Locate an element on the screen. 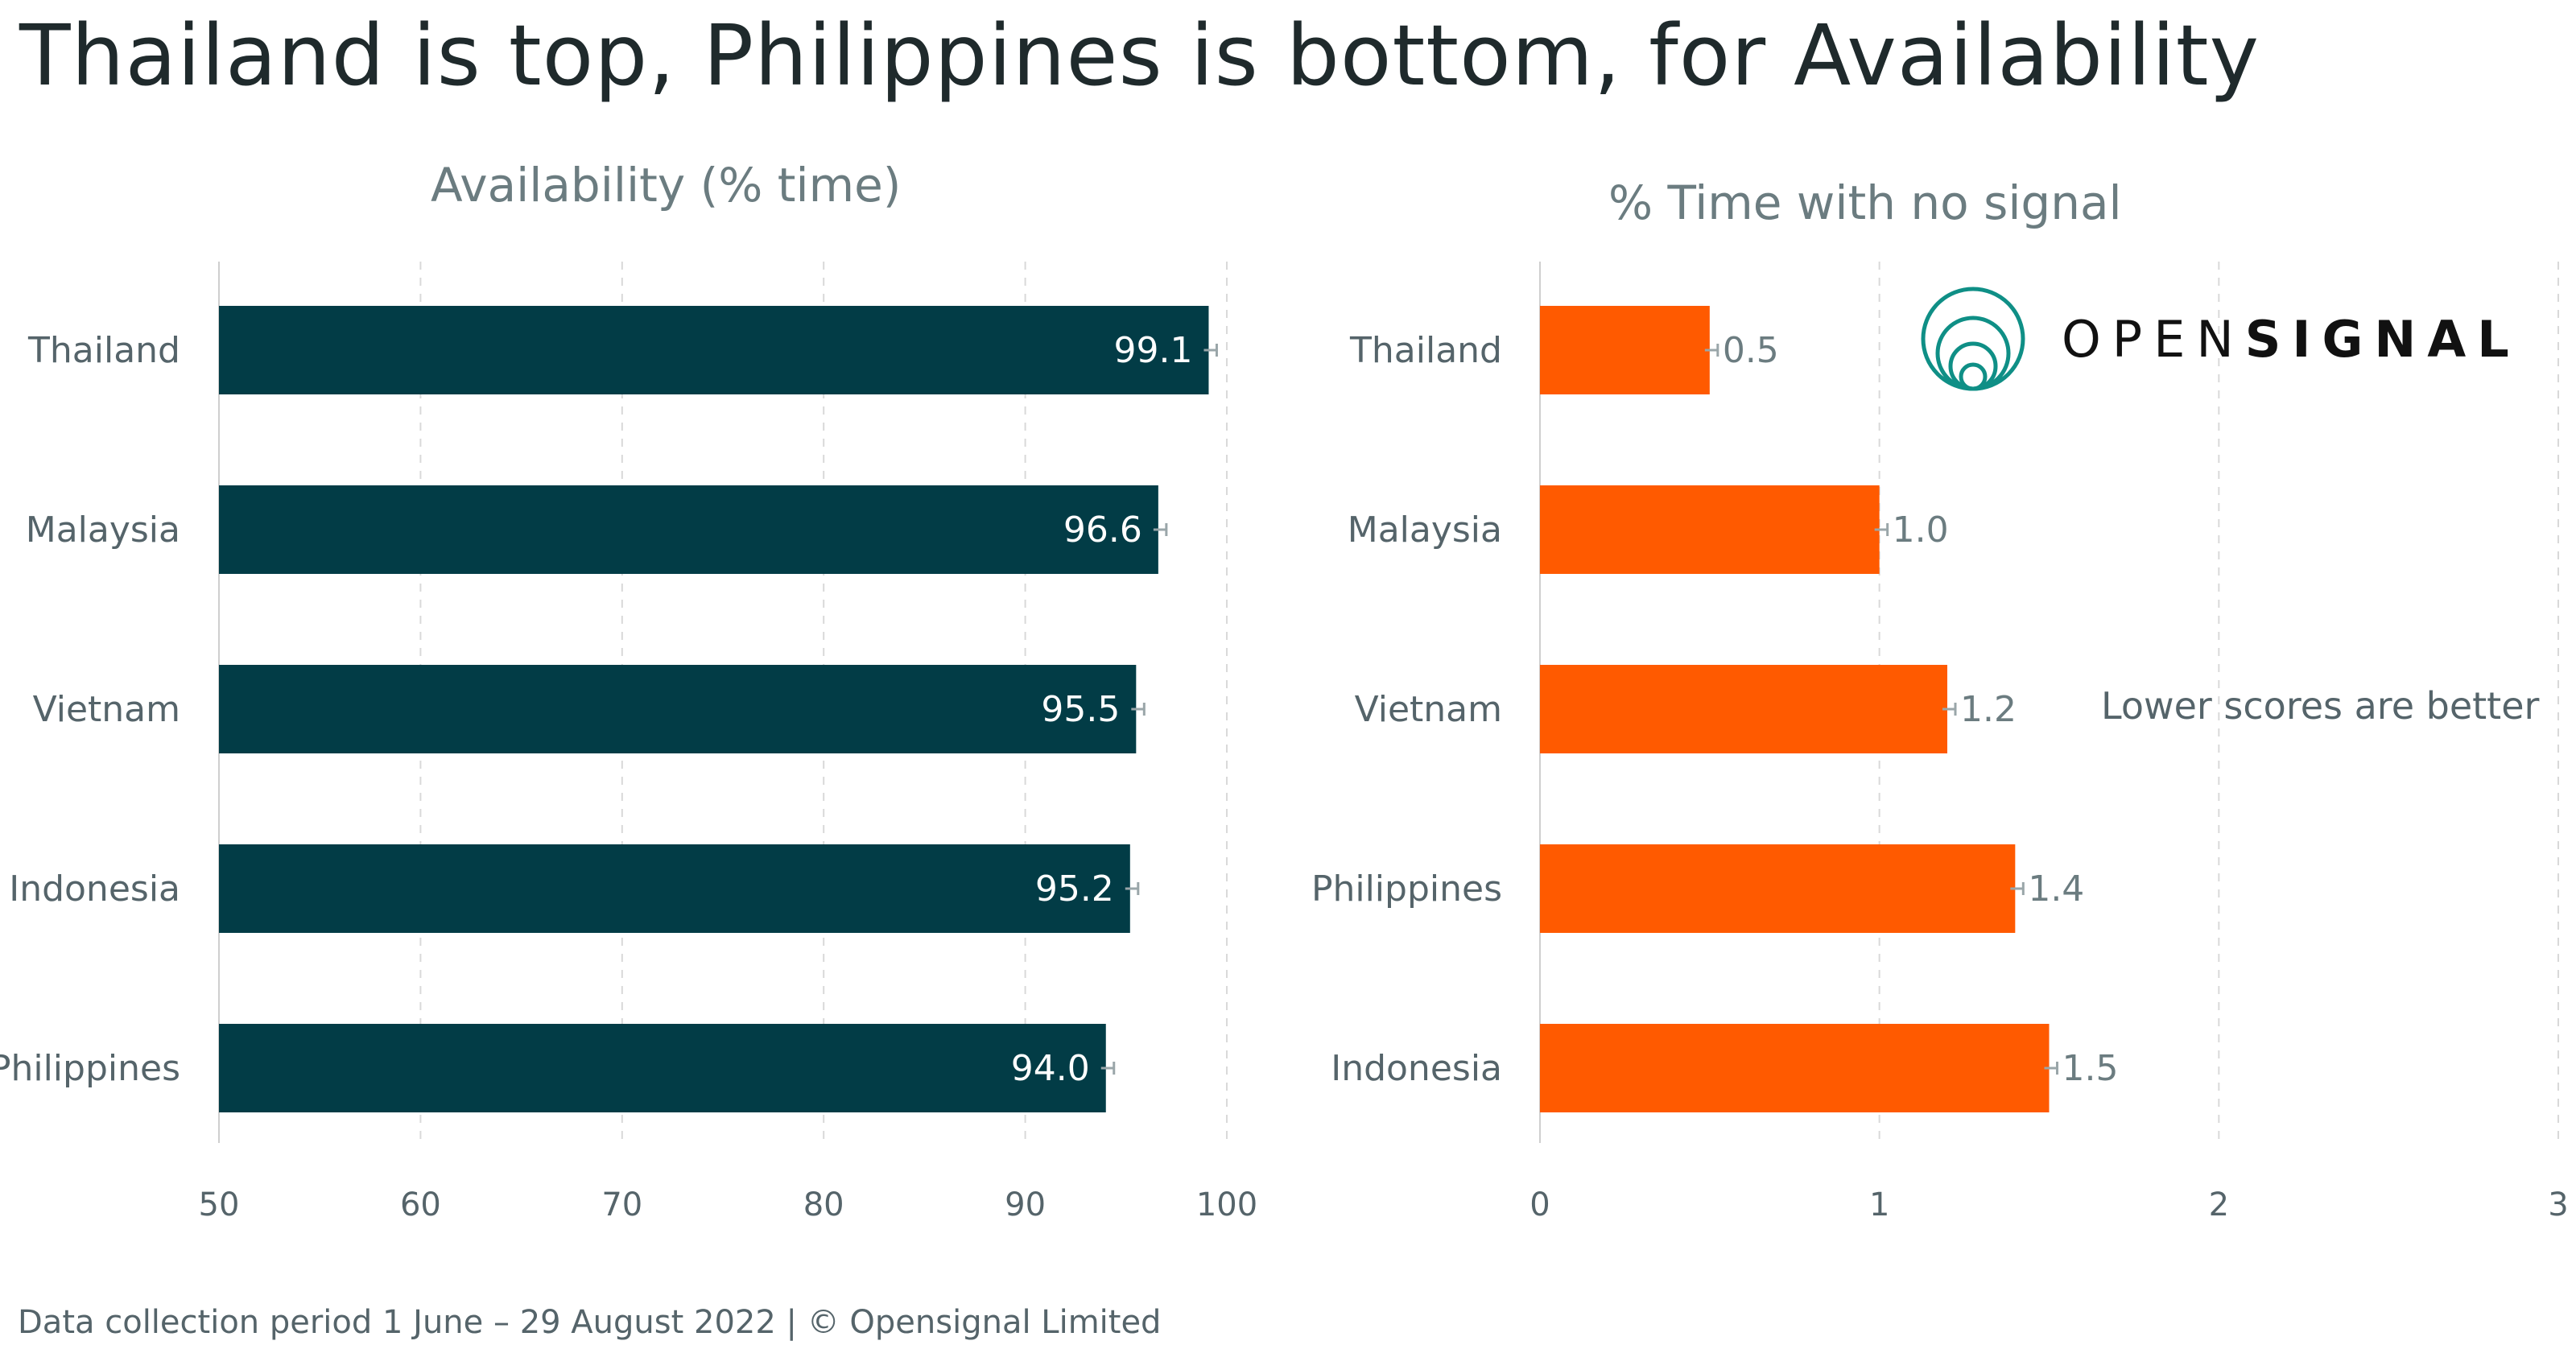 This screenshot has height=1345, width=2576. left-x-tick-label: 50 is located at coordinates (219, 1204).